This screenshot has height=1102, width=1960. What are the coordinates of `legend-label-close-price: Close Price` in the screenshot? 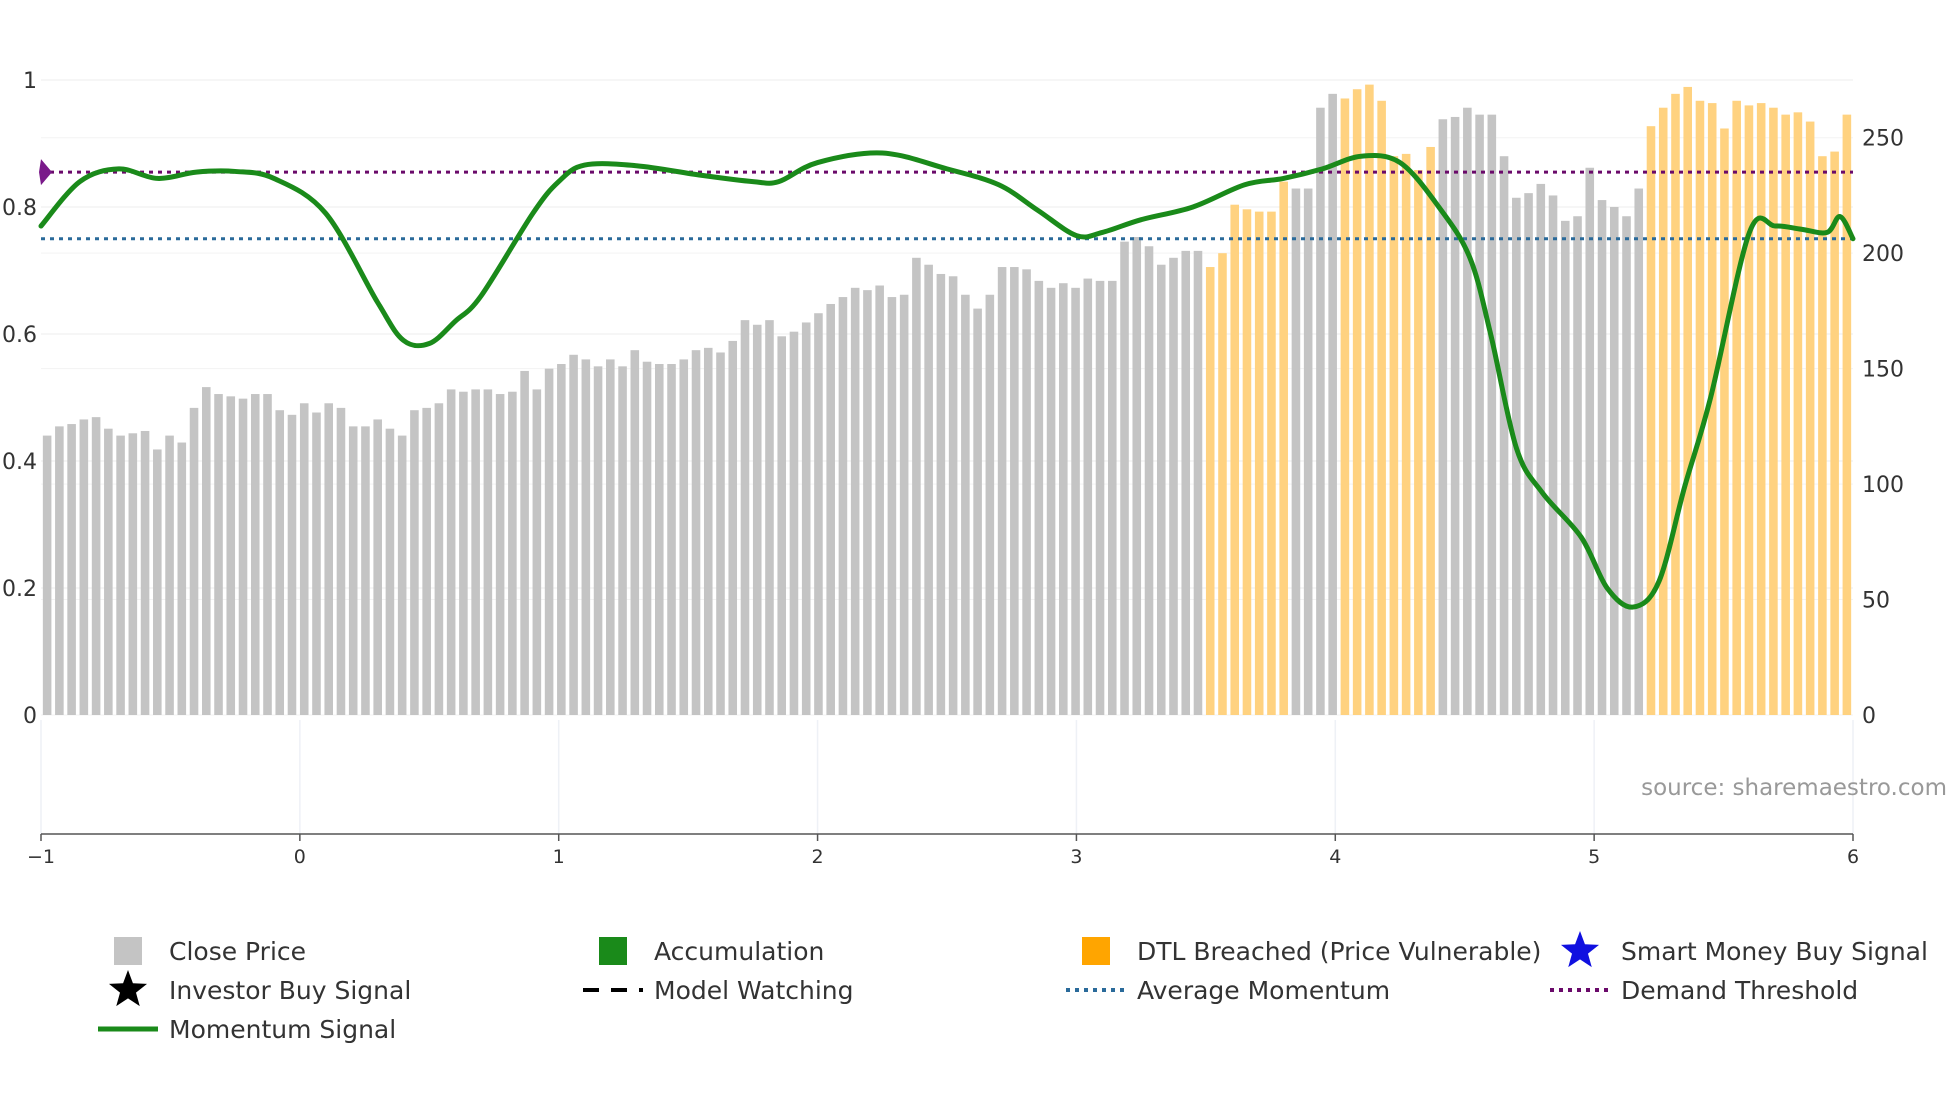 It's located at (237, 951).